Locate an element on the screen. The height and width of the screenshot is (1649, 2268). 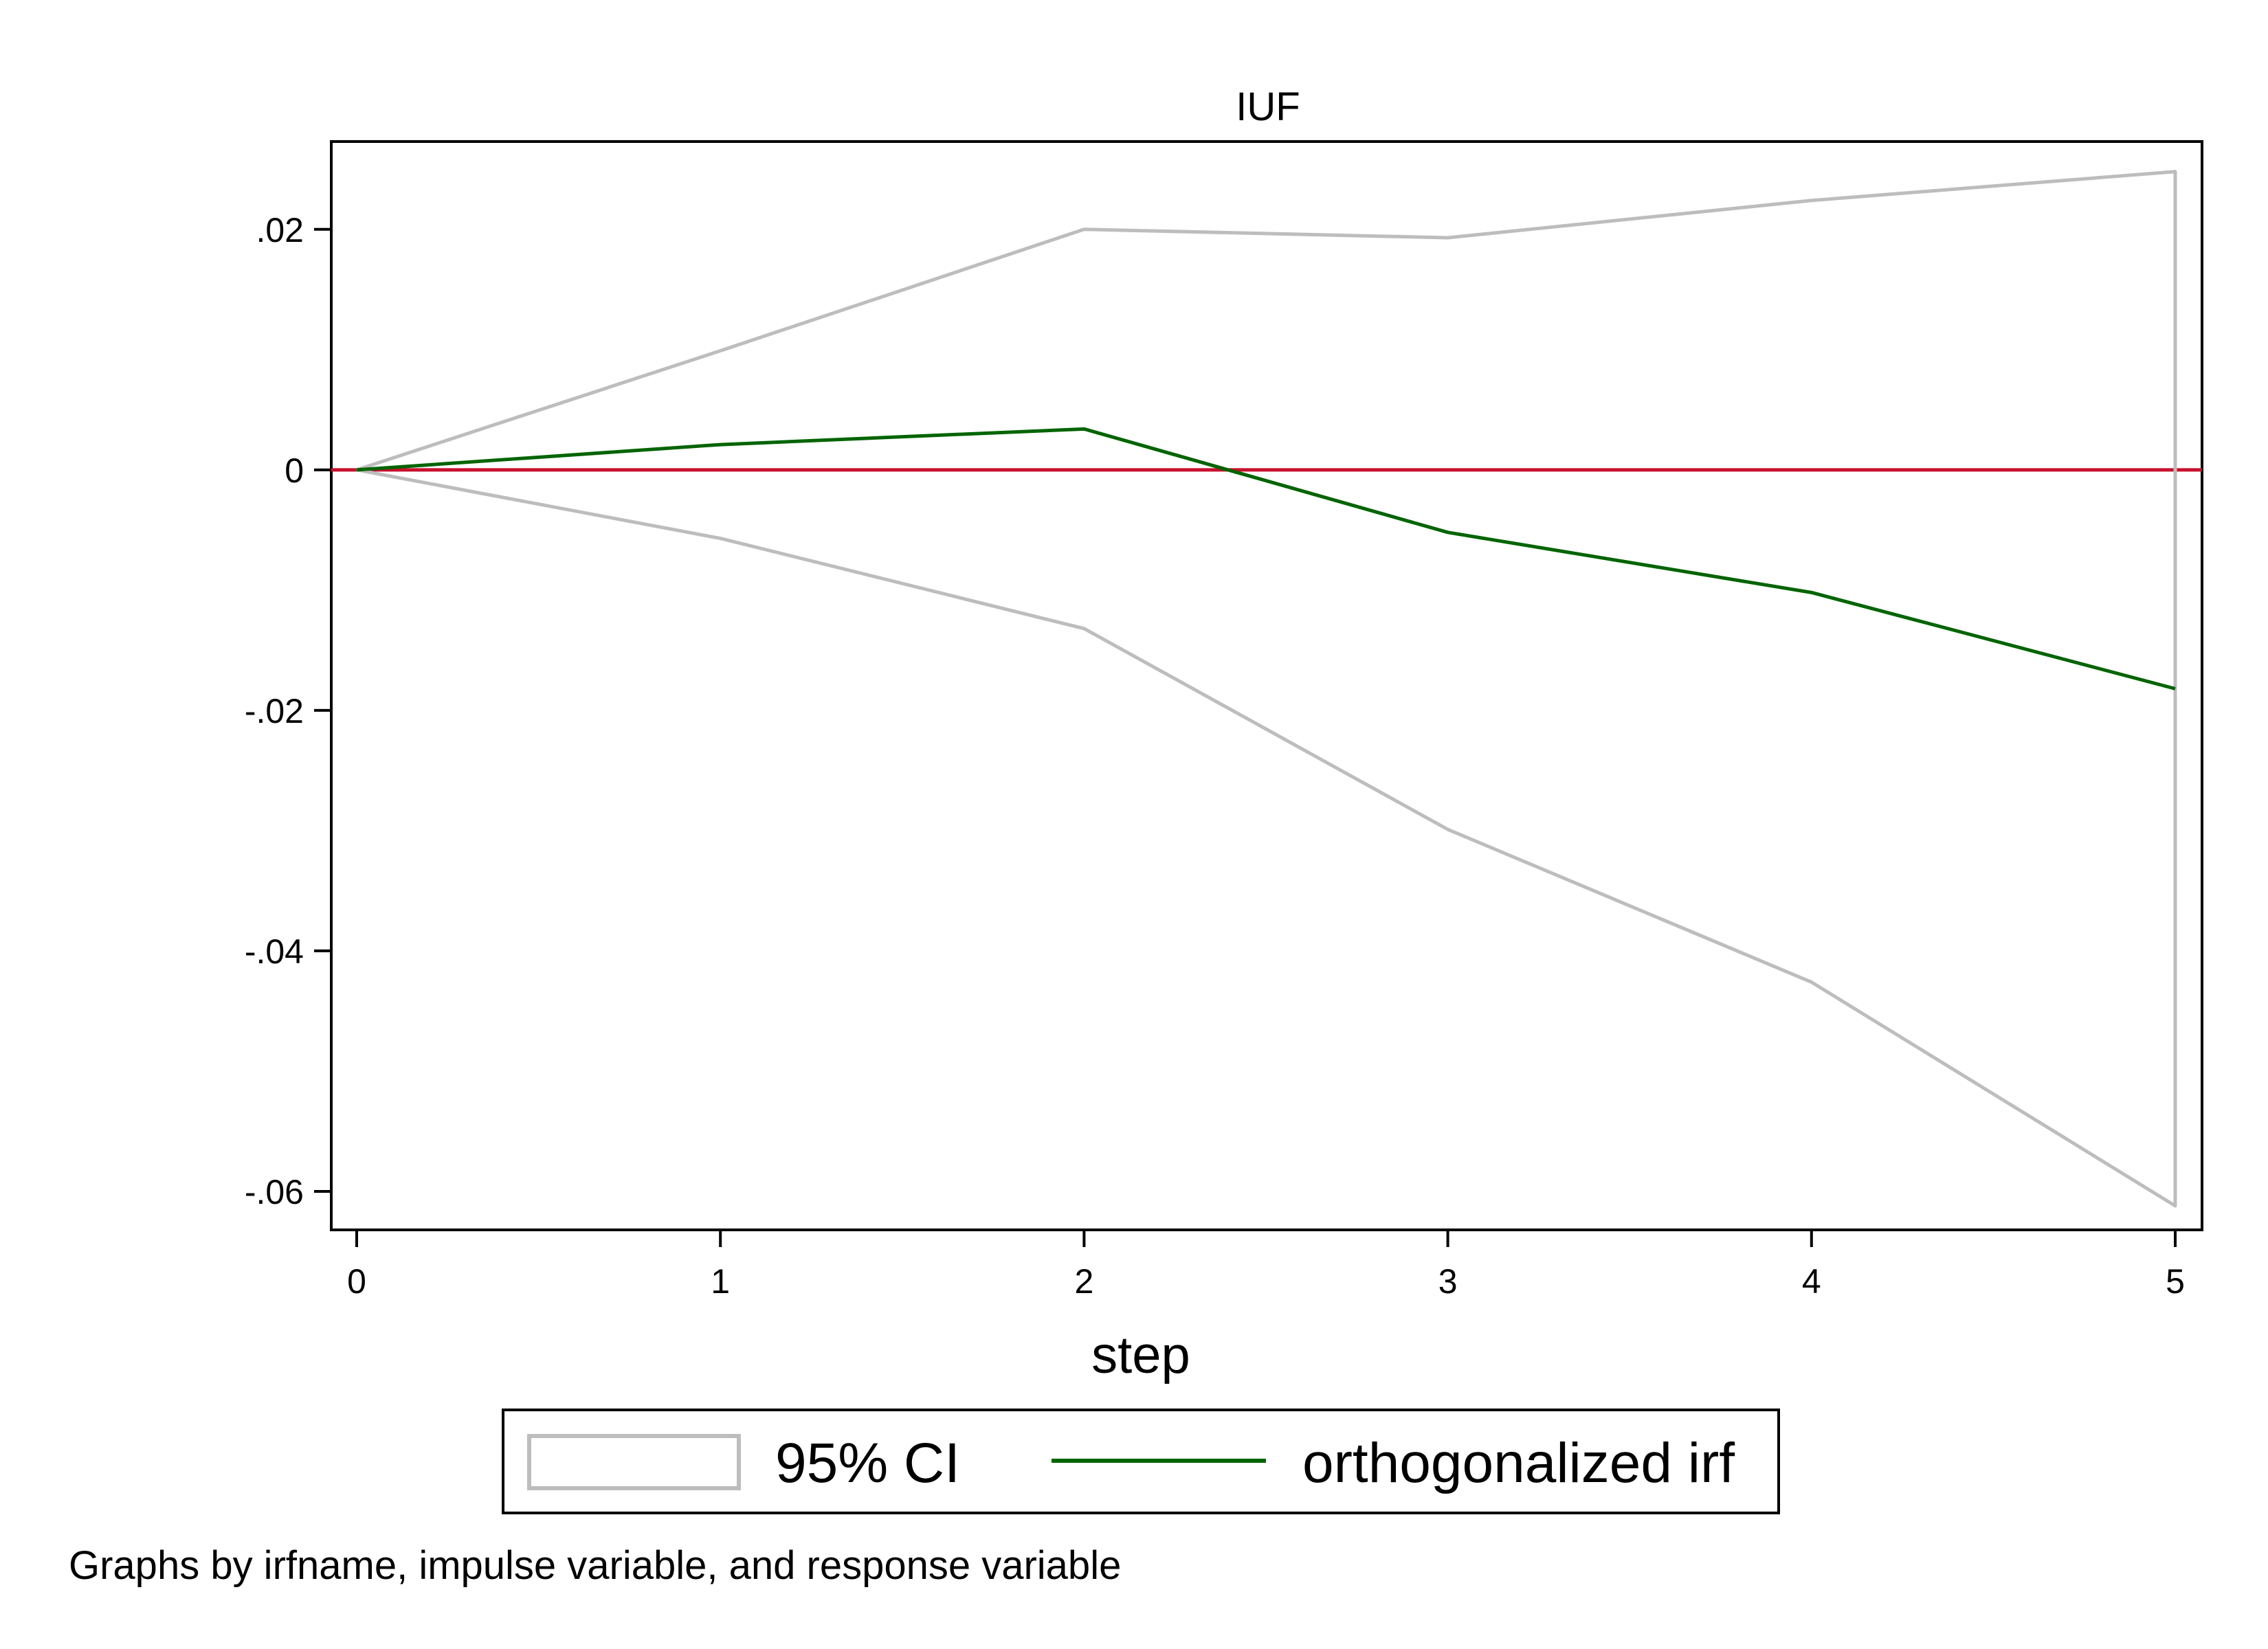
legend: 95% CI orthogonalized irf is located at coordinates (1141, 1461).